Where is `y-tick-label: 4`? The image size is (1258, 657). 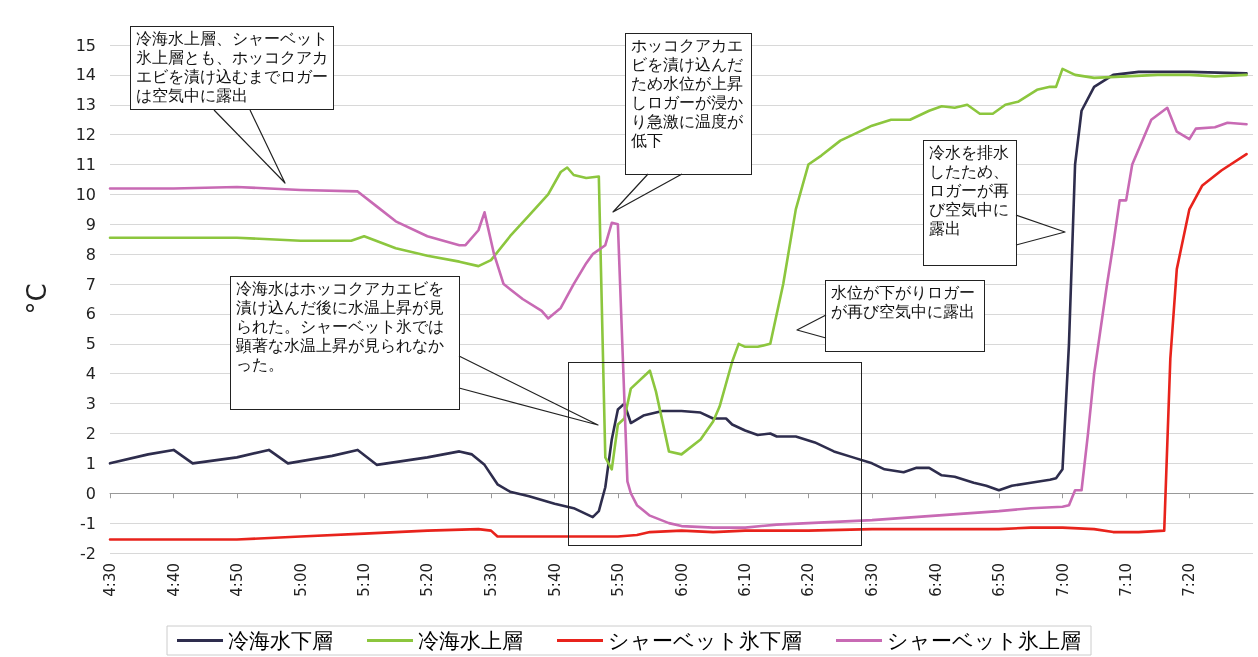
y-tick-label: 4 is located at coordinates (90, 374).